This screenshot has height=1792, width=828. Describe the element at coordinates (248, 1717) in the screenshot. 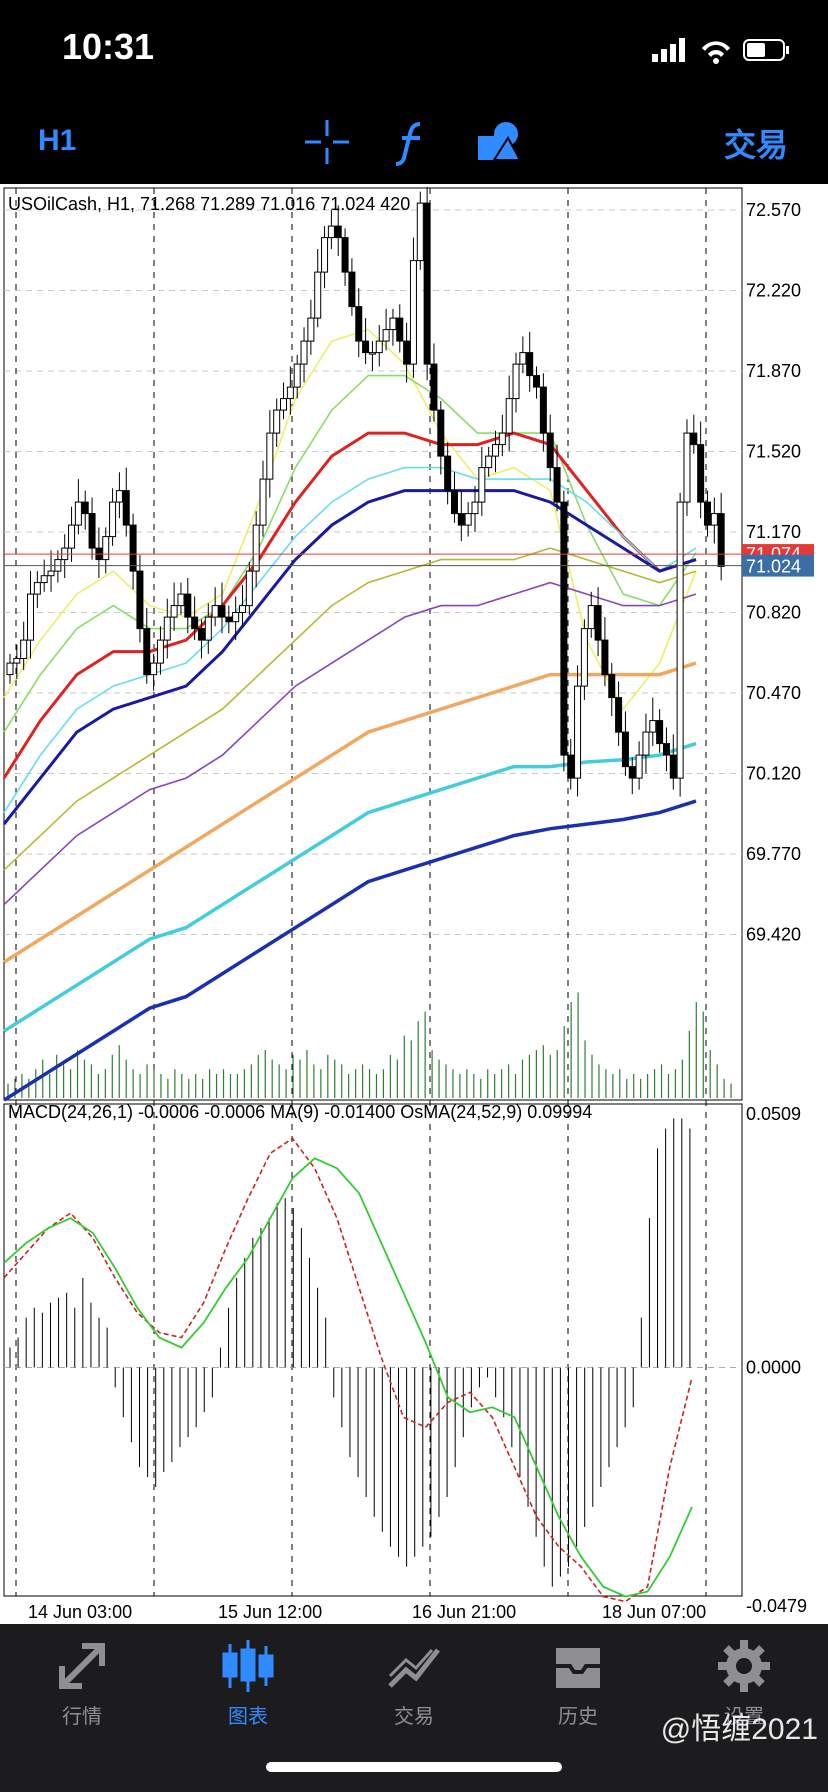

I see `tab-chart-label: 图表` at that location.